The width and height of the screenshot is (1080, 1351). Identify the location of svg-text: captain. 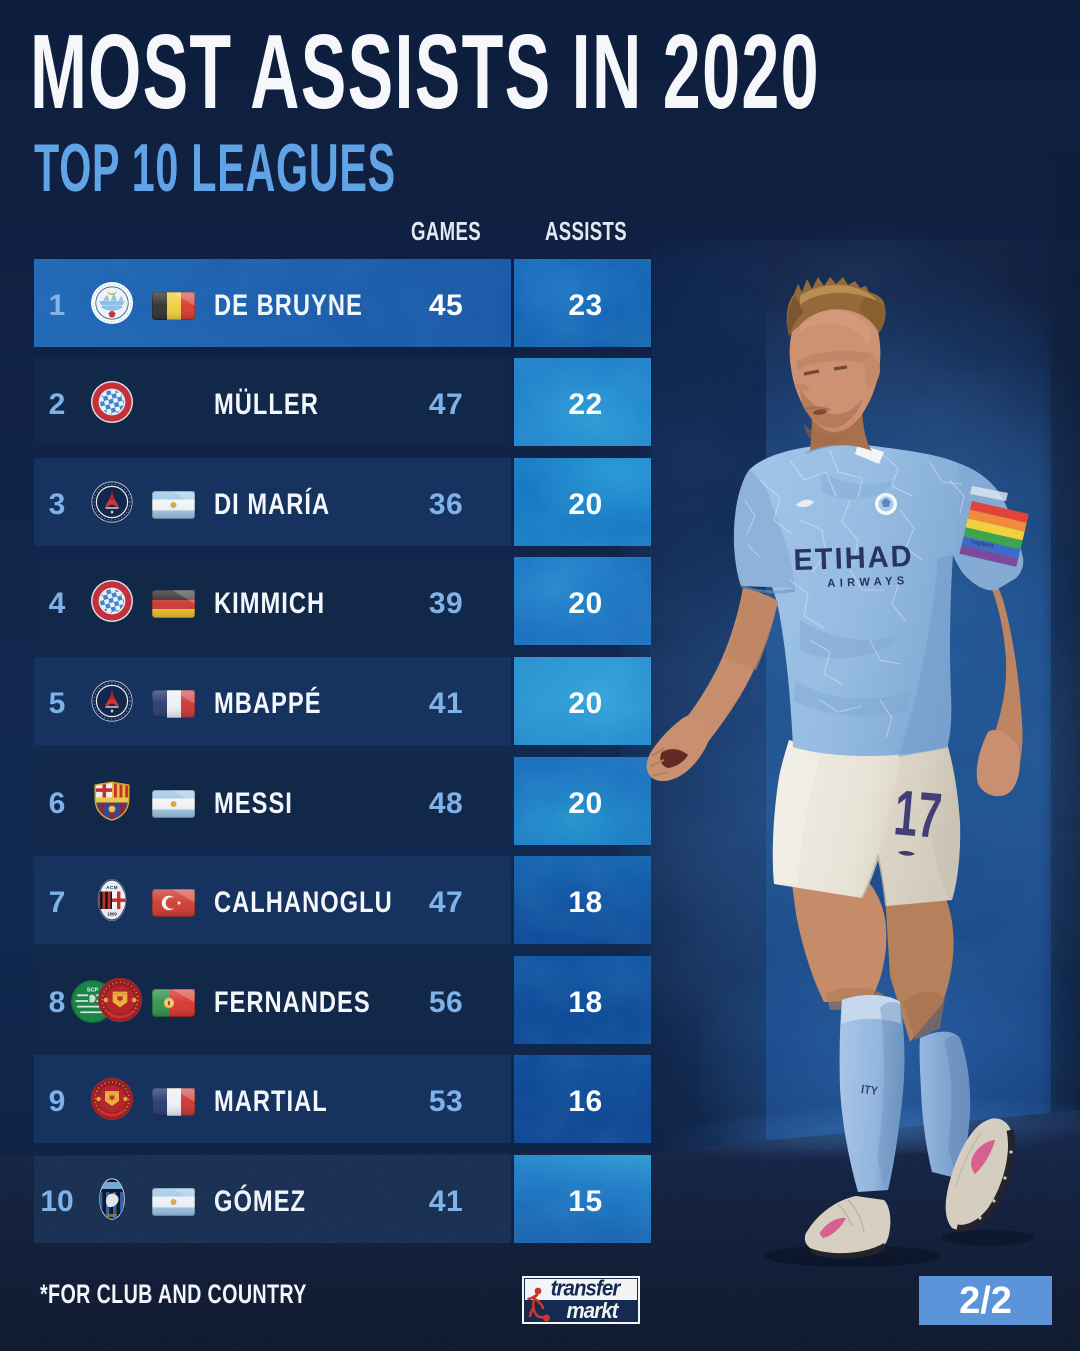
(982, 544).